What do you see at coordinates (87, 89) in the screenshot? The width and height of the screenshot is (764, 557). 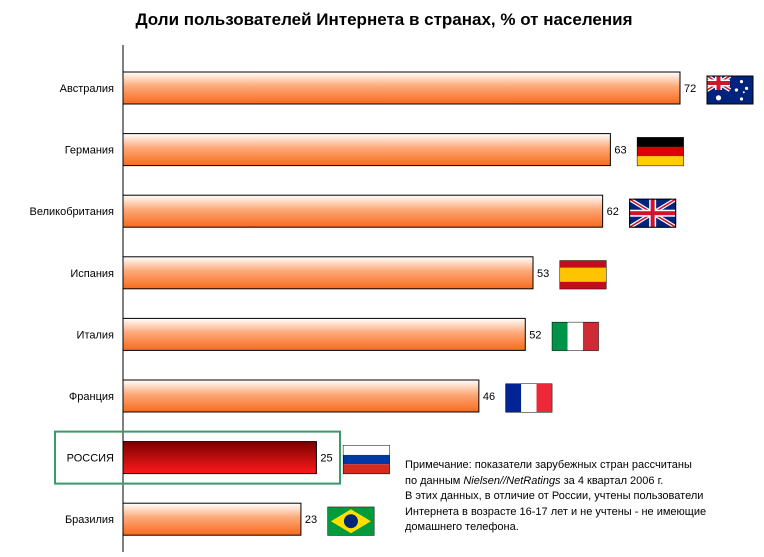 I see `category-label: Австралия` at bounding box center [87, 89].